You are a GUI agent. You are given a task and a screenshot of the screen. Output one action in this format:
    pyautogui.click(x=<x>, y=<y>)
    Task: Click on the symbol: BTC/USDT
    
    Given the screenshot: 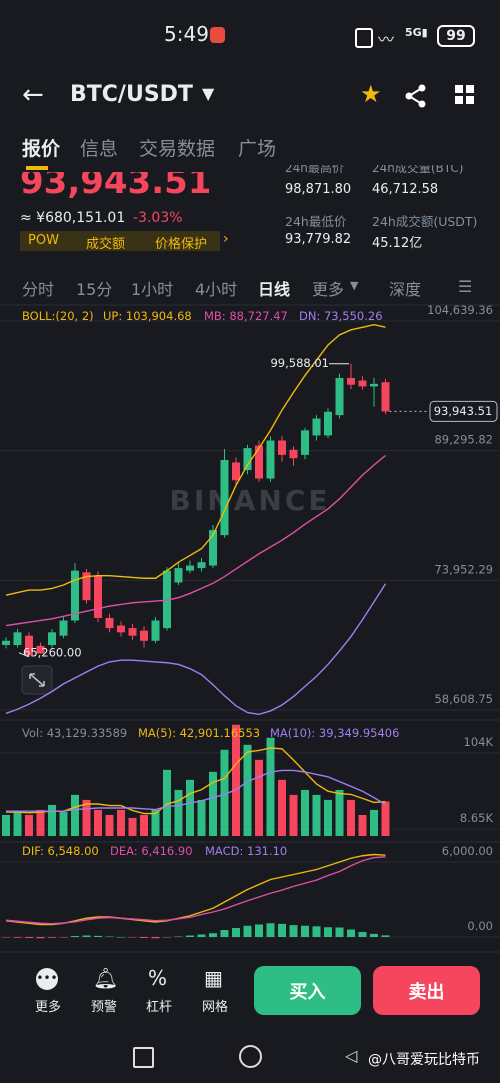 What is the action you would take?
    pyautogui.click(x=131, y=94)
    